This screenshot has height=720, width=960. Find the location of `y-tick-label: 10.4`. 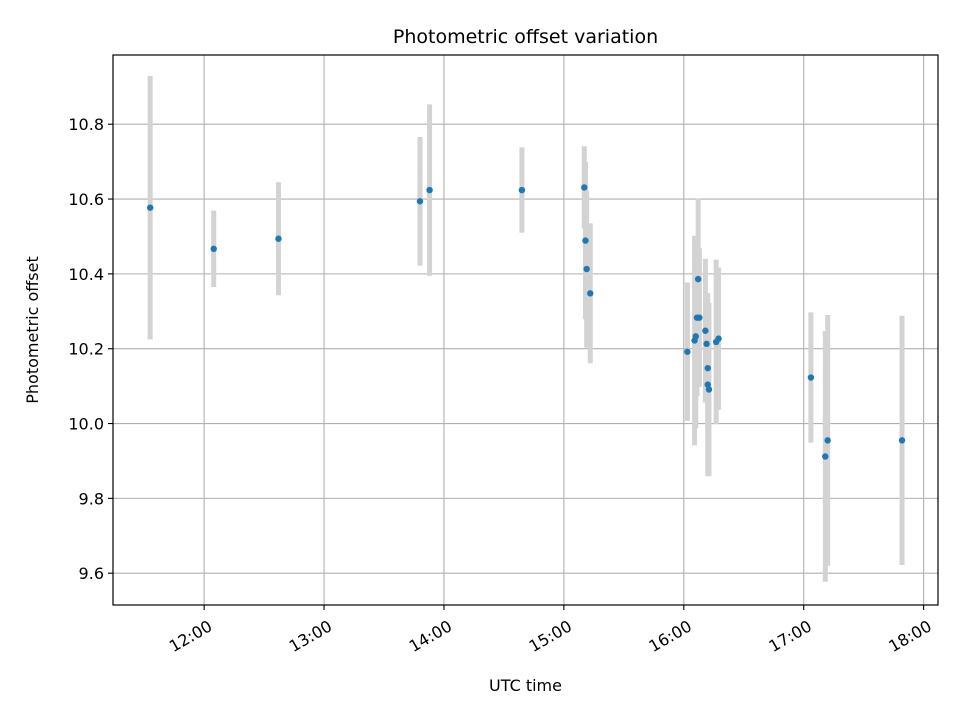

y-tick-label: 10.4 is located at coordinates (86, 274).